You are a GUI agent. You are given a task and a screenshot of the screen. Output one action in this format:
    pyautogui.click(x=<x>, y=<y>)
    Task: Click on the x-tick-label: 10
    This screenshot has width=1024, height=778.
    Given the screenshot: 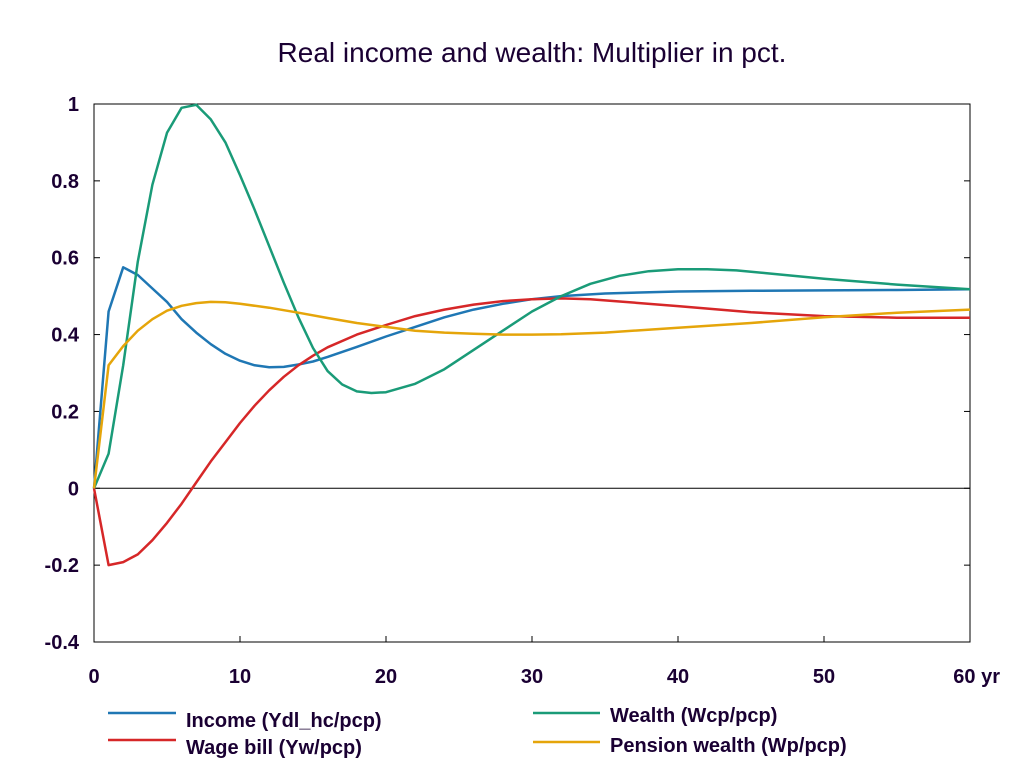 What is the action you would take?
    pyautogui.click(x=240, y=677)
    